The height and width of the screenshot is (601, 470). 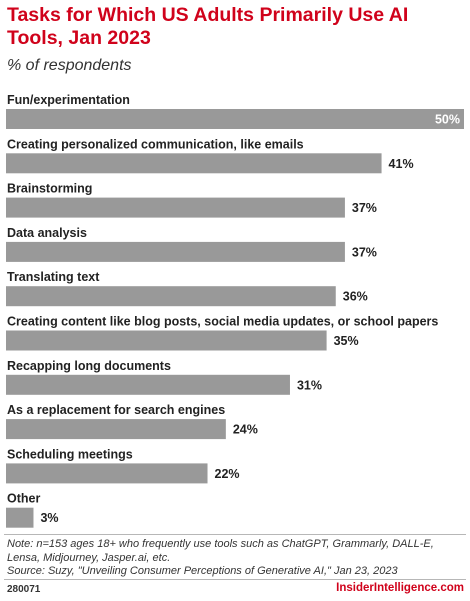 What do you see at coordinates (346, 341) in the screenshot?
I see `value-label: 35%` at bounding box center [346, 341].